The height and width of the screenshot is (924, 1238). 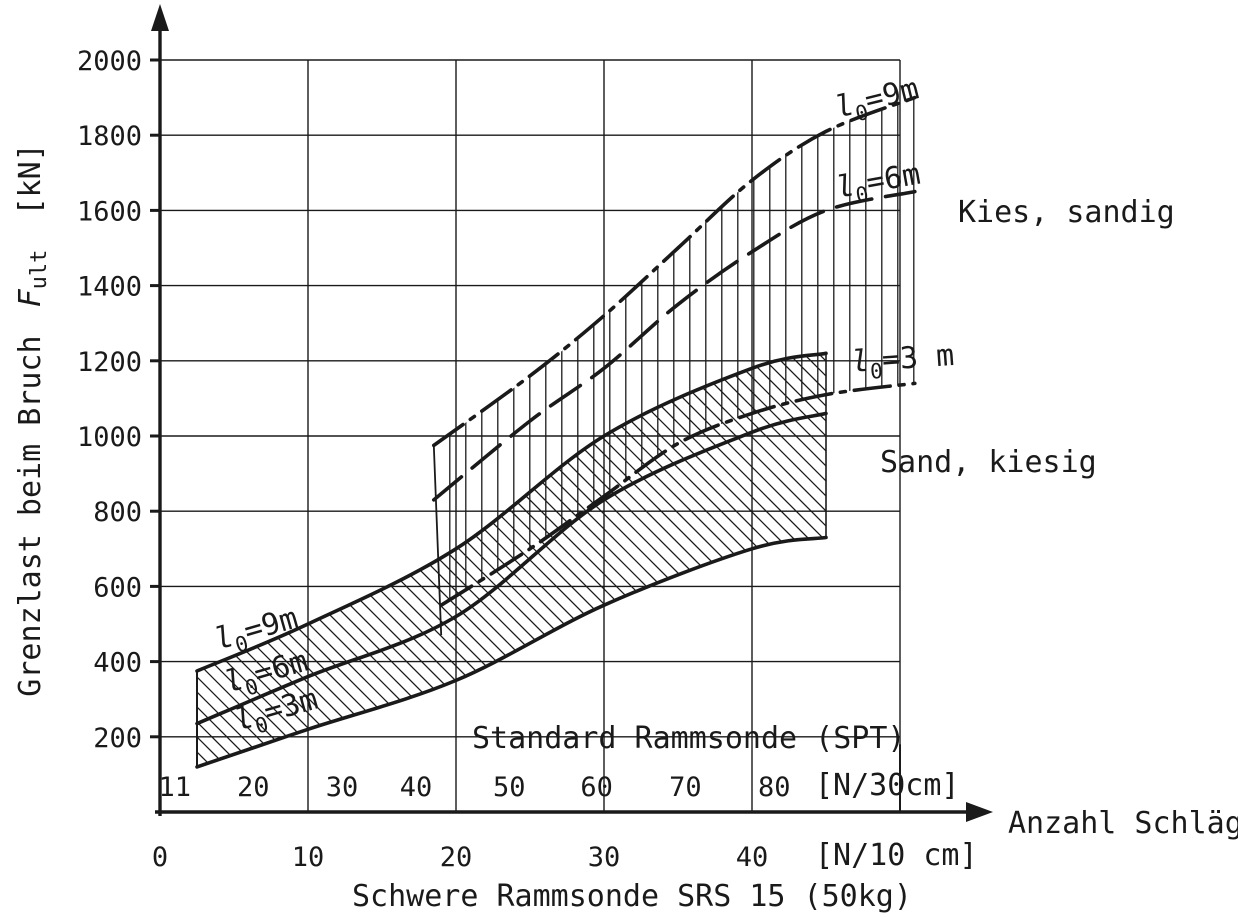 I want to click on spt-unit-label: [N/30cm], so click(x=887, y=785).